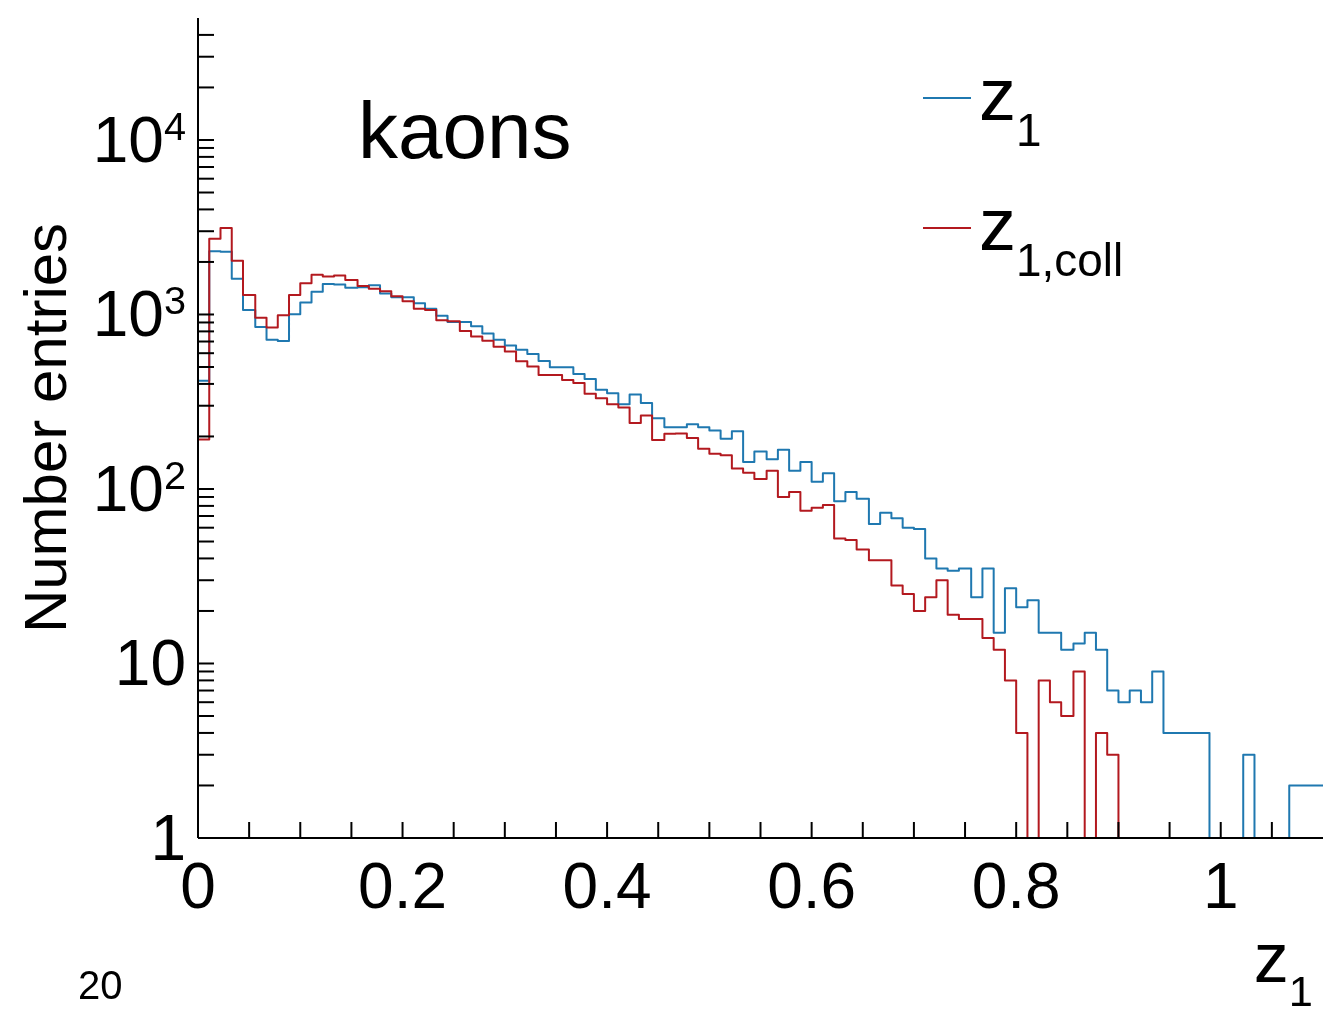 Image resolution: width=1339 pixels, height=1033 pixels. I want to click on y-tick-label: 10$^{3}$, so click(139, 314).